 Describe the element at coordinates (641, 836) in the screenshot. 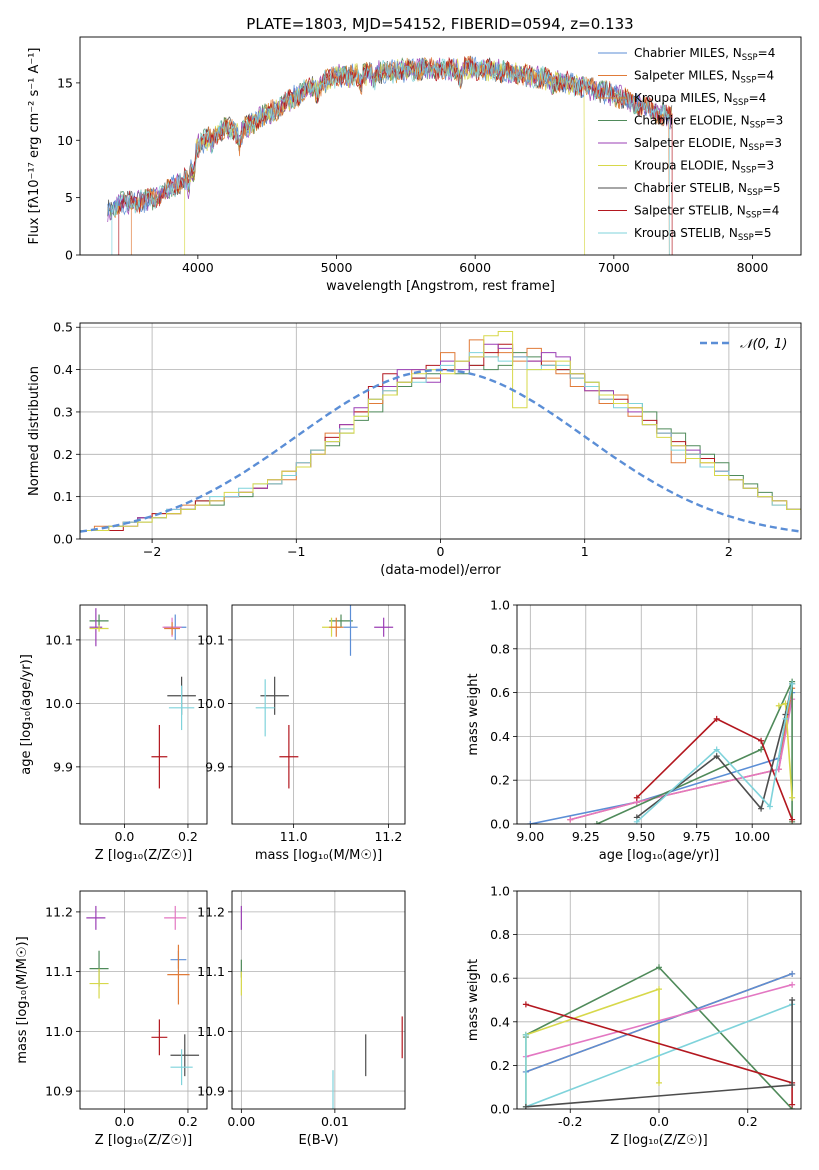

I see `x-tick-label: 9.50` at that location.